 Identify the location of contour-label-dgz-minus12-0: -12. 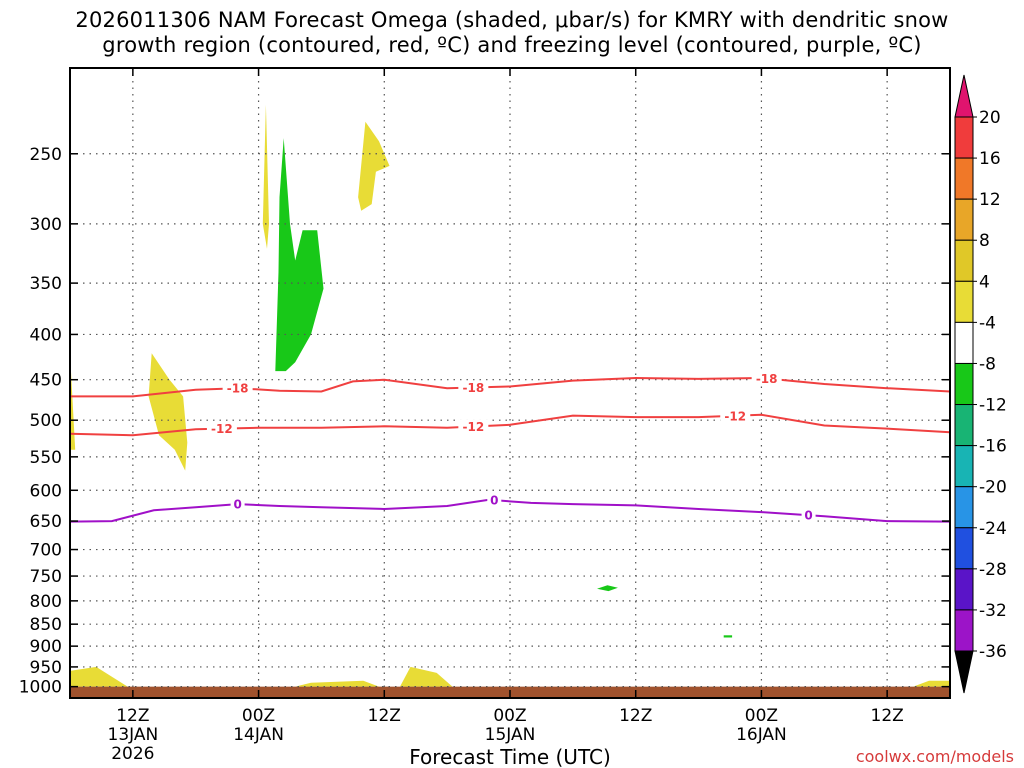
(222, 429).